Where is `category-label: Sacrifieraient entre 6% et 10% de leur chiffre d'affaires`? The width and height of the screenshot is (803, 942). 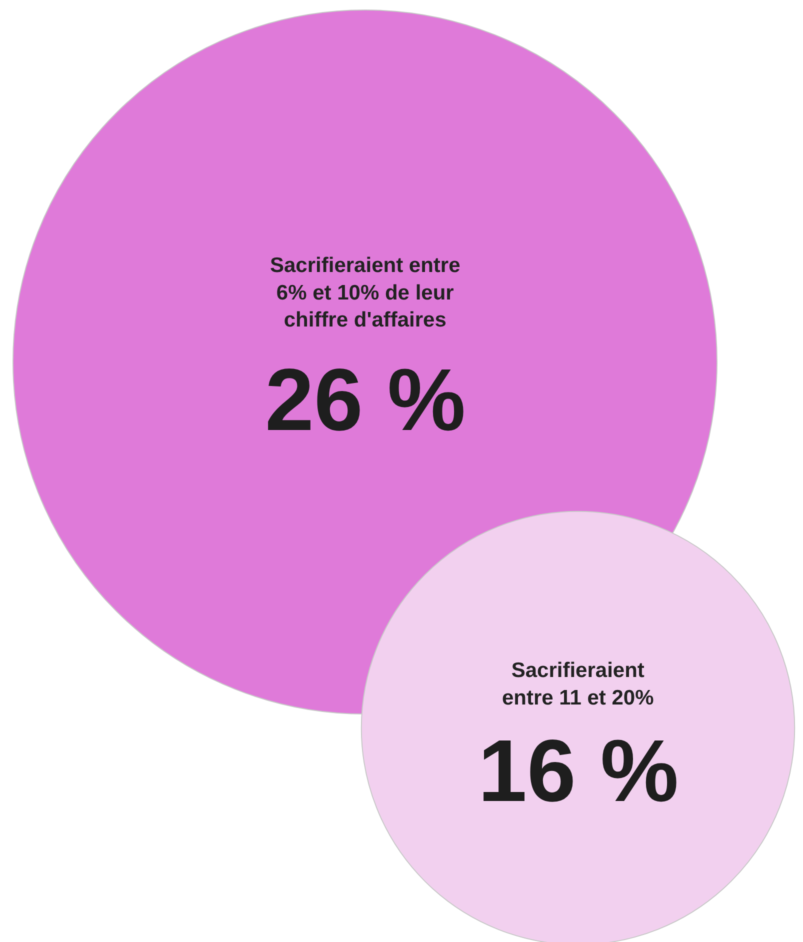
category-label: Sacrifieraient entre 6% et 10% de leur chiffre d'affaires is located at coordinates (365, 293).